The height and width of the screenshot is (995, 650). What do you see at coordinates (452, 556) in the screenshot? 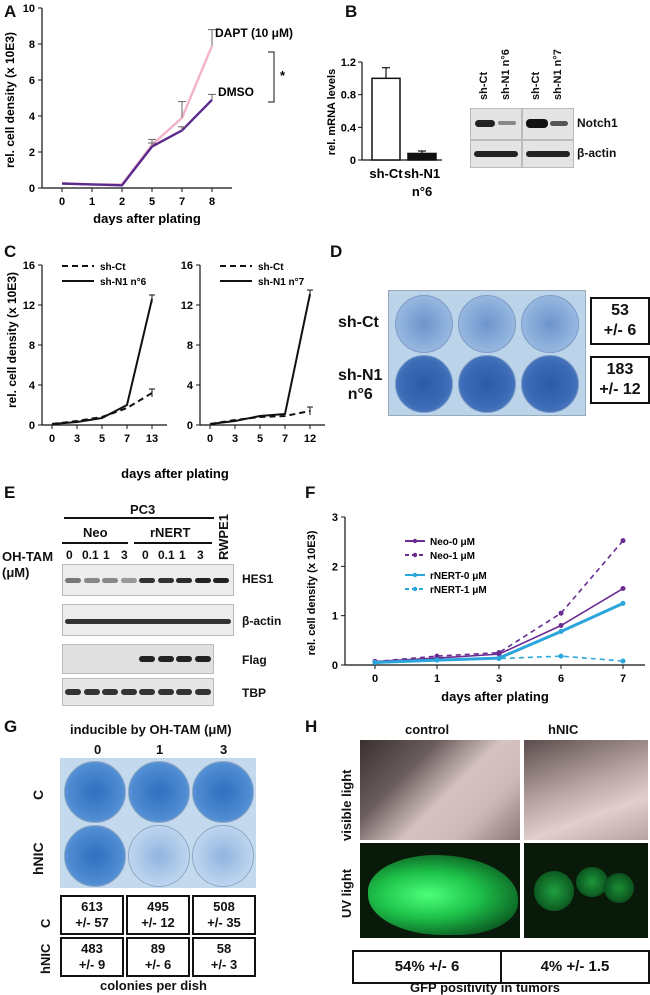
I see `legend-label: Neo-1 μM` at bounding box center [452, 556].